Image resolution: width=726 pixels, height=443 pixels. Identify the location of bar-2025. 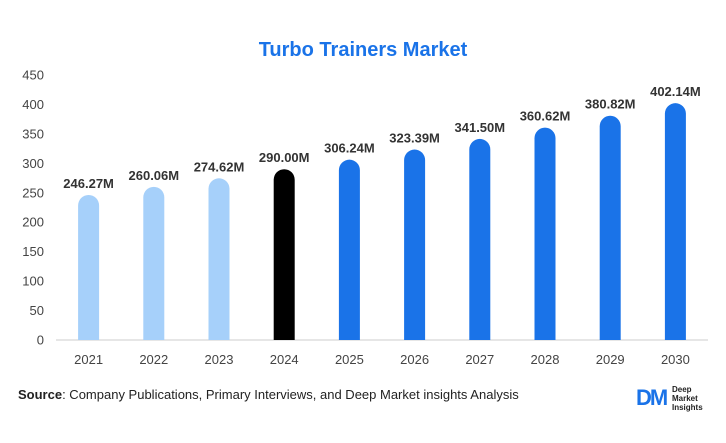
(349, 249).